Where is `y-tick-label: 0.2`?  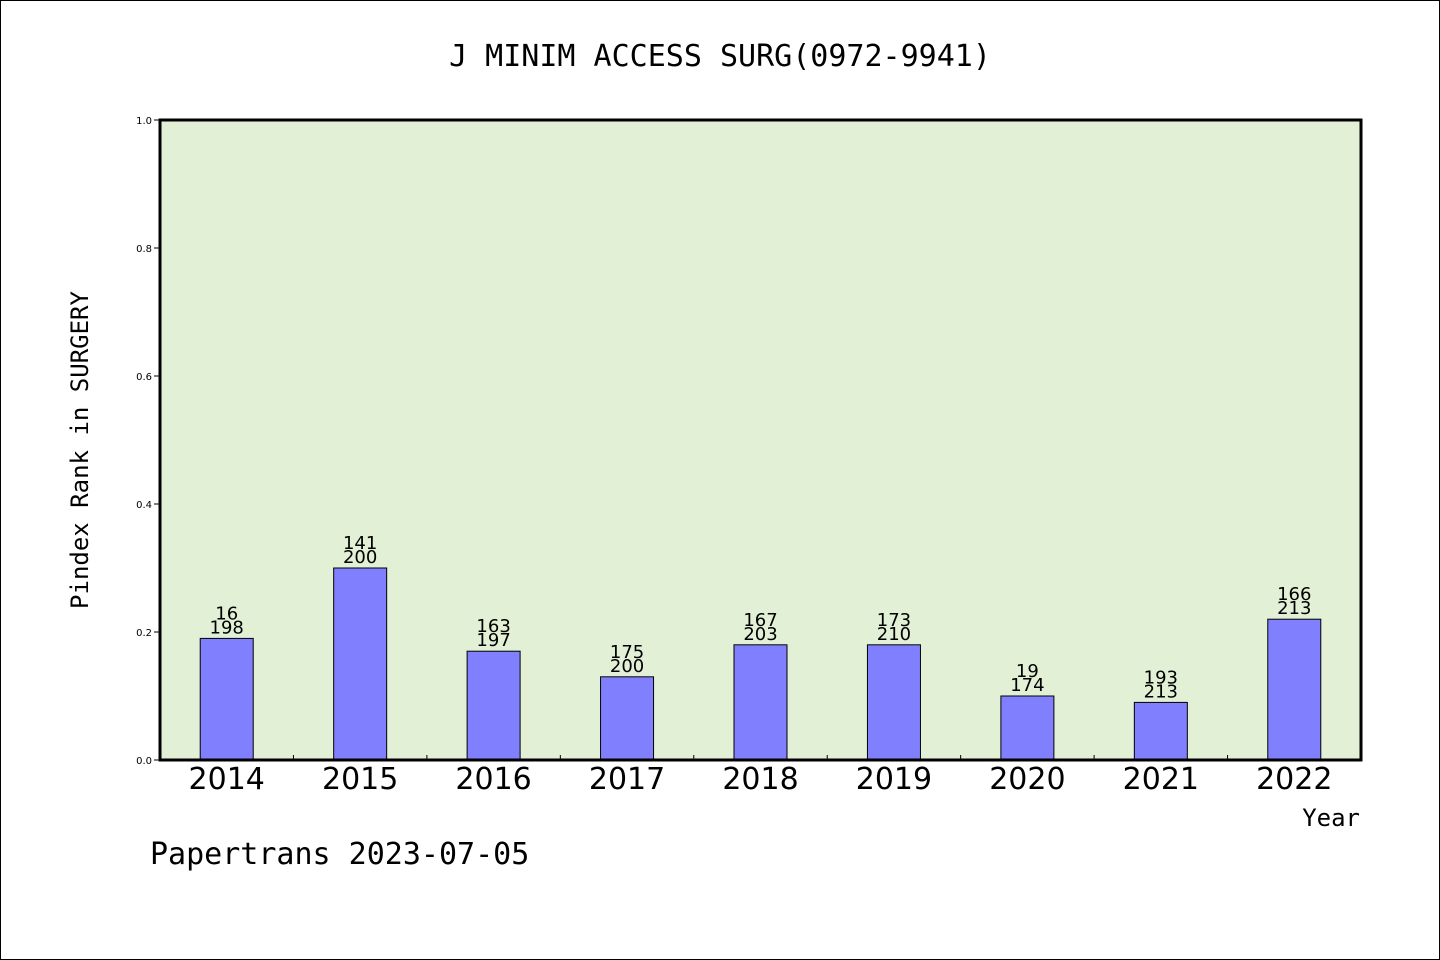 y-tick-label: 0.2 is located at coordinates (144, 633).